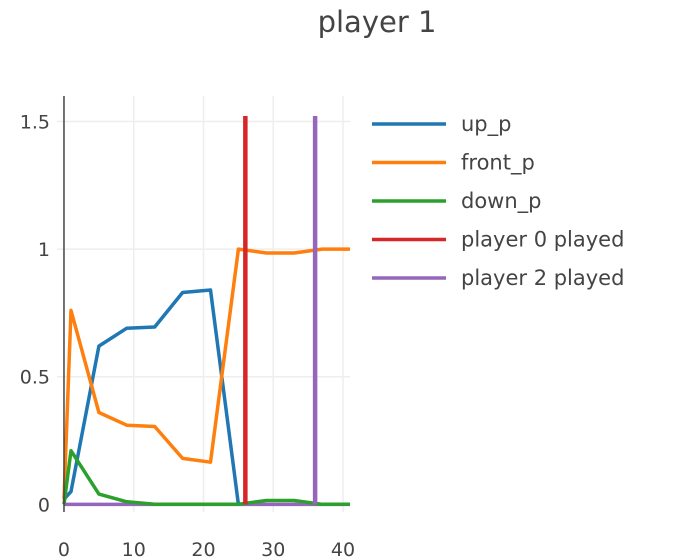 The width and height of the screenshot is (700, 560). Describe the element at coordinates (206, 477) in the screenshot. I see `series-down_p-line` at that location.